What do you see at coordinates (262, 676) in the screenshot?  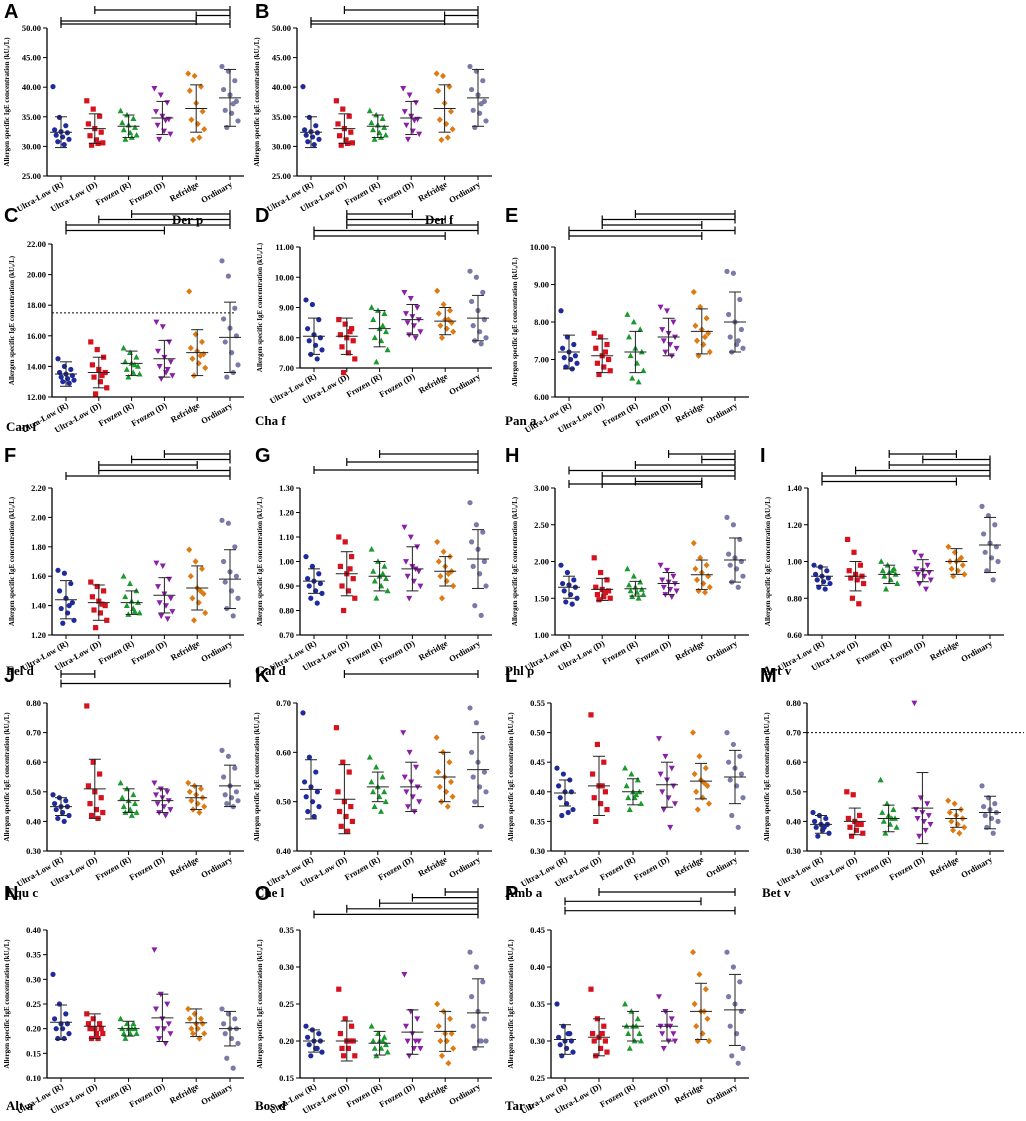 I see `panel-label: K` at bounding box center [262, 676].